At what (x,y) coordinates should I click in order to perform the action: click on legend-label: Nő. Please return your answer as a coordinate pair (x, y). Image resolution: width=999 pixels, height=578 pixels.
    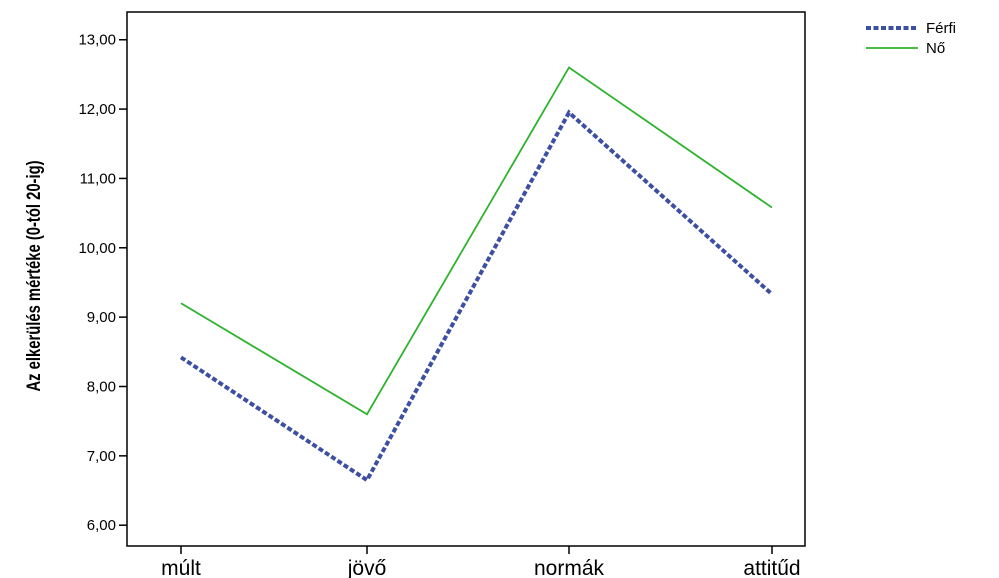
    Looking at the image, I should click on (935, 48).